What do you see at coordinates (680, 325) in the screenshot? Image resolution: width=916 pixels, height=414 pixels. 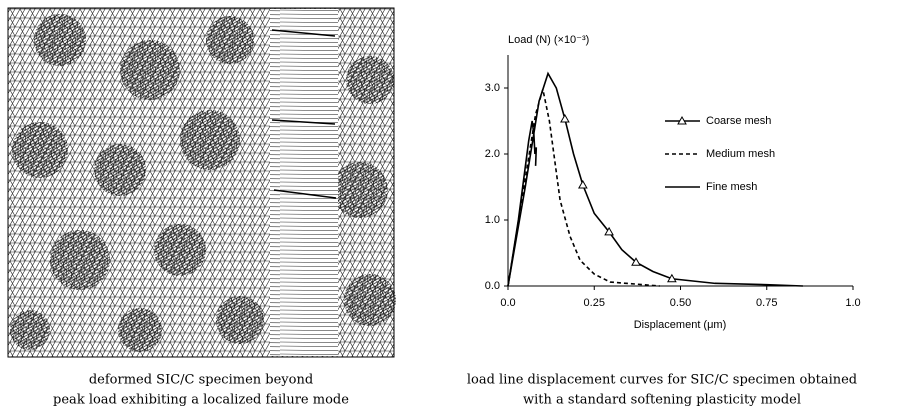 I see `x-axis-title: Displacement (μm)` at bounding box center [680, 325].